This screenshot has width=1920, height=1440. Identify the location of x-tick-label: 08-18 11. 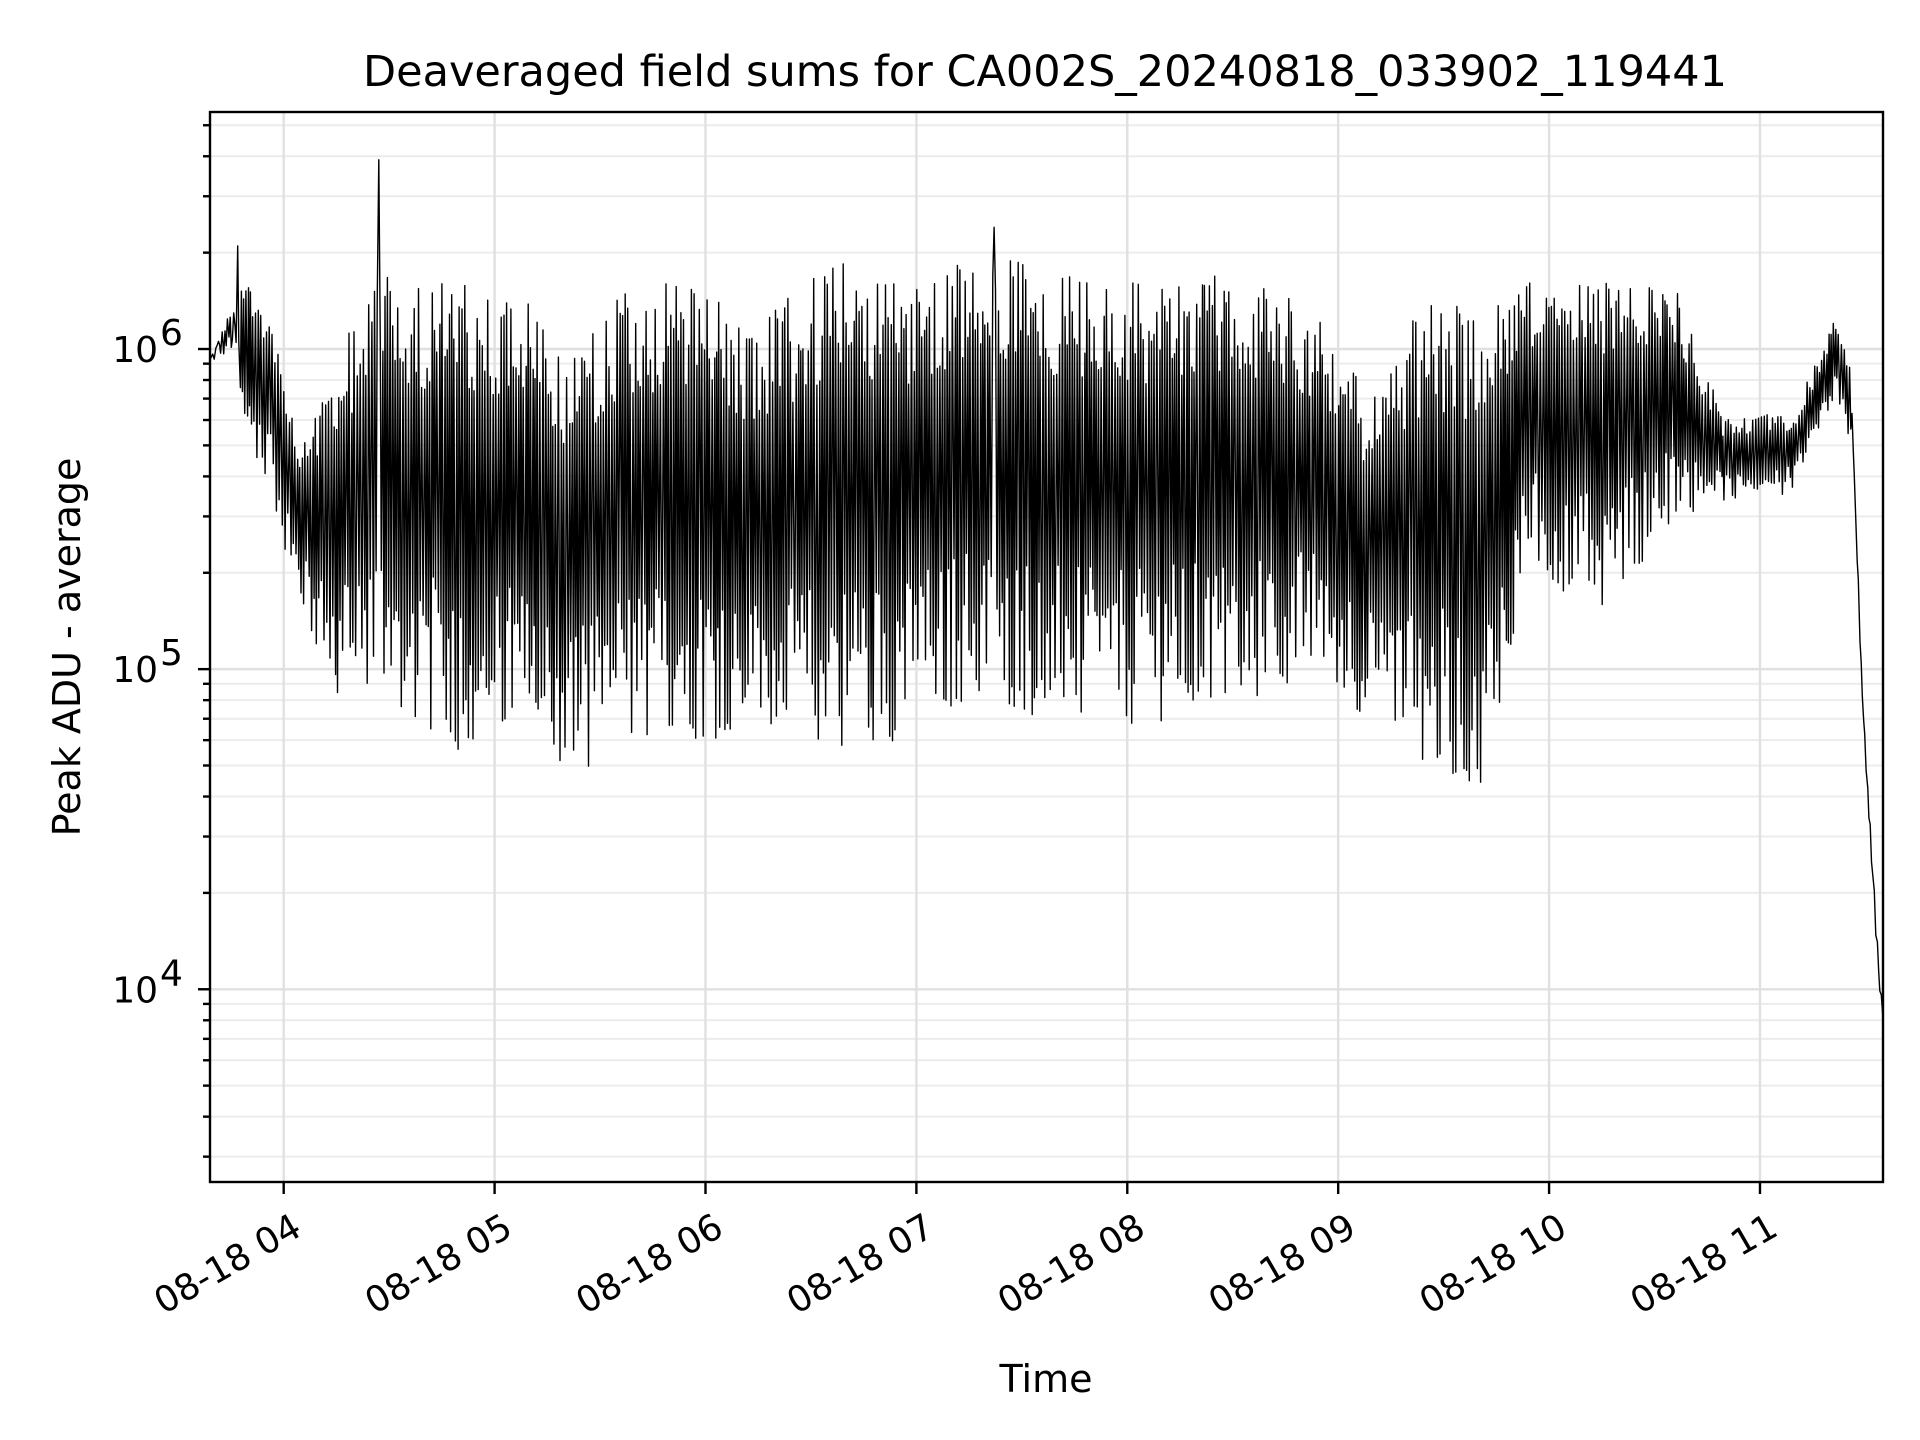
(1704, 1264).